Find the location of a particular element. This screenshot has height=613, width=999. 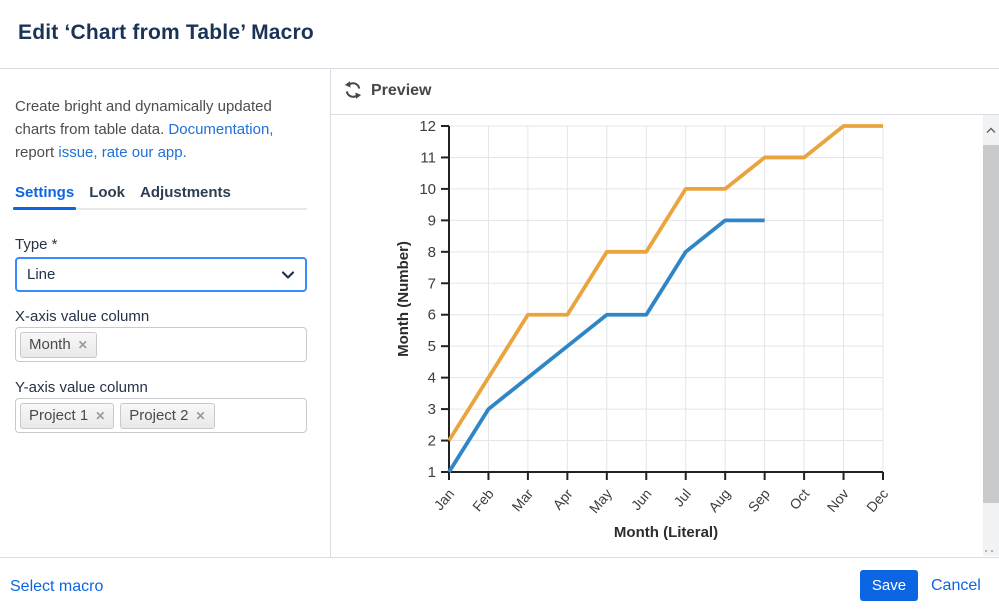

tag-project-1: Project 1 ✕ is located at coordinates (67, 415).